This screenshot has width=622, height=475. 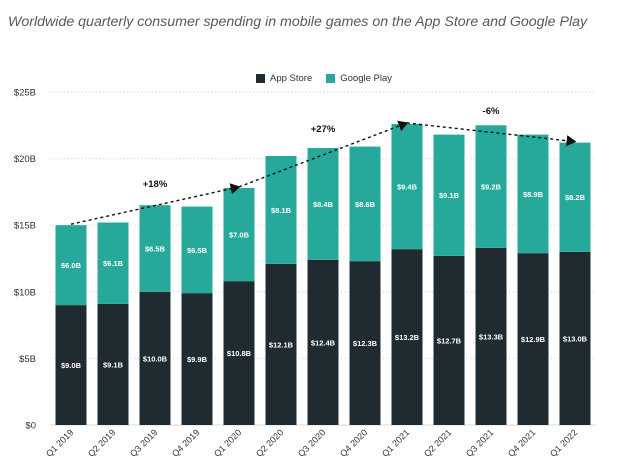 I want to click on data-label-google-play: $8.2B, so click(x=575, y=197).